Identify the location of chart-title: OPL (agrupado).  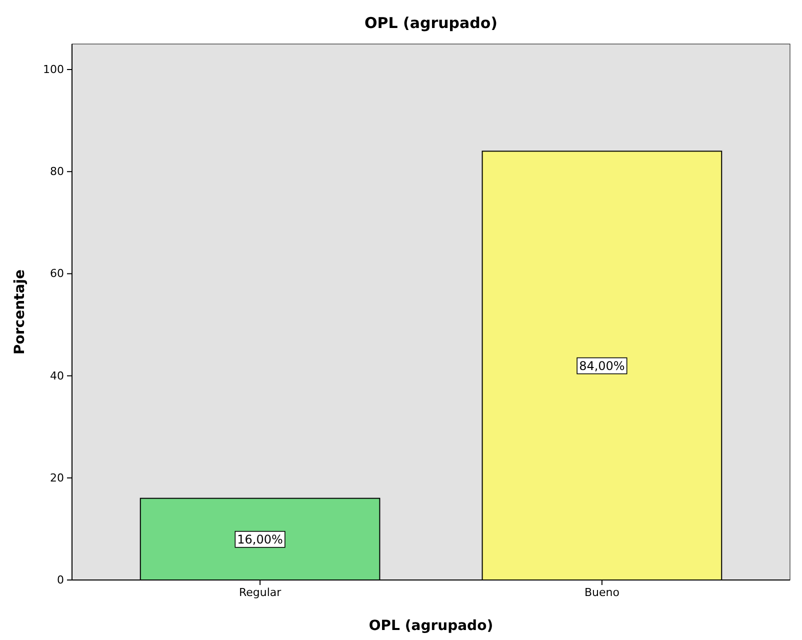
(431, 23).